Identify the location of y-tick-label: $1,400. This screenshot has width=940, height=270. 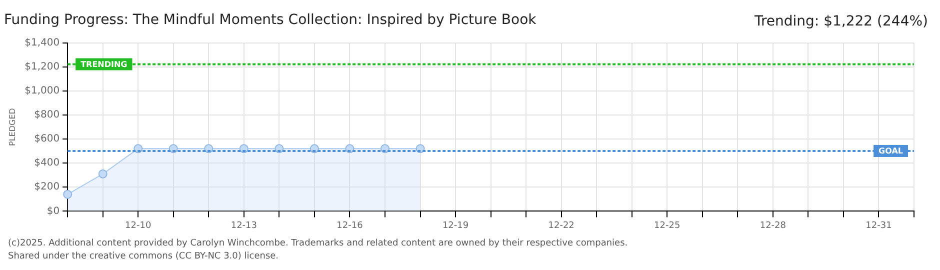
(42, 42).